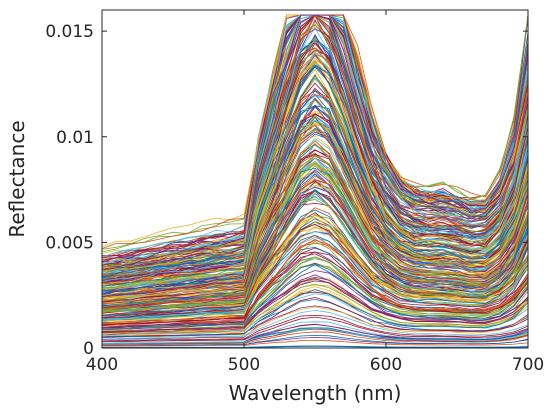 Image resolution: width=550 pixels, height=415 pixels. What do you see at coordinates (244, 365) in the screenshot?
I see `x-tick-label: 500` at bounding box center [244, 365].